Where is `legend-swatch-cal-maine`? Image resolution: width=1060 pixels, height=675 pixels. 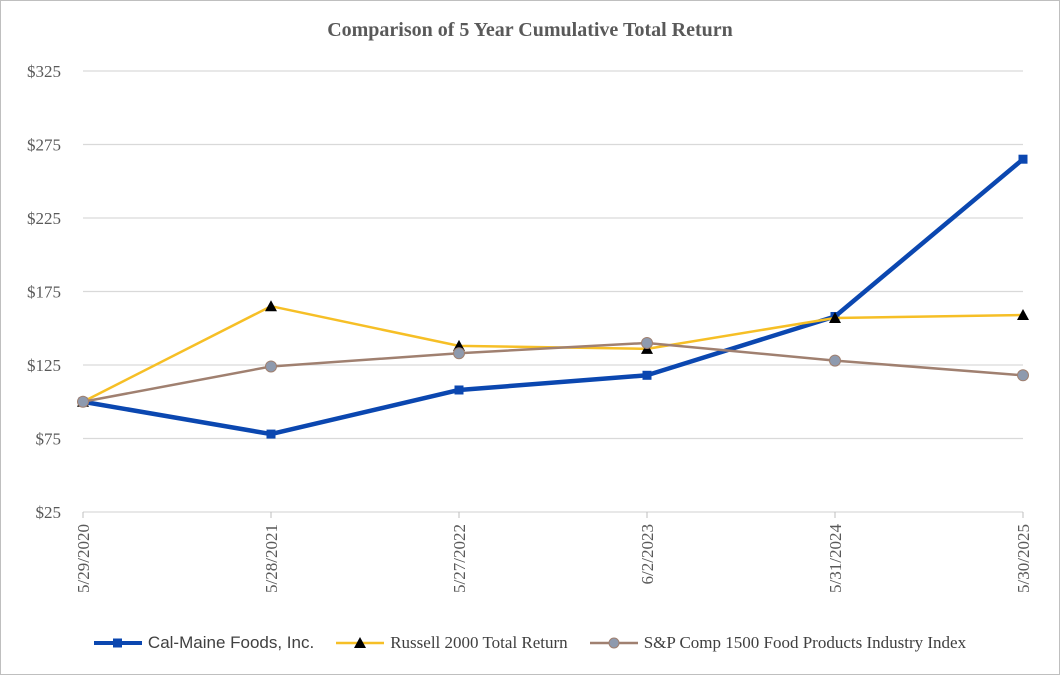
legend-swatch-cal-maine is located at coordinates (117, 643).